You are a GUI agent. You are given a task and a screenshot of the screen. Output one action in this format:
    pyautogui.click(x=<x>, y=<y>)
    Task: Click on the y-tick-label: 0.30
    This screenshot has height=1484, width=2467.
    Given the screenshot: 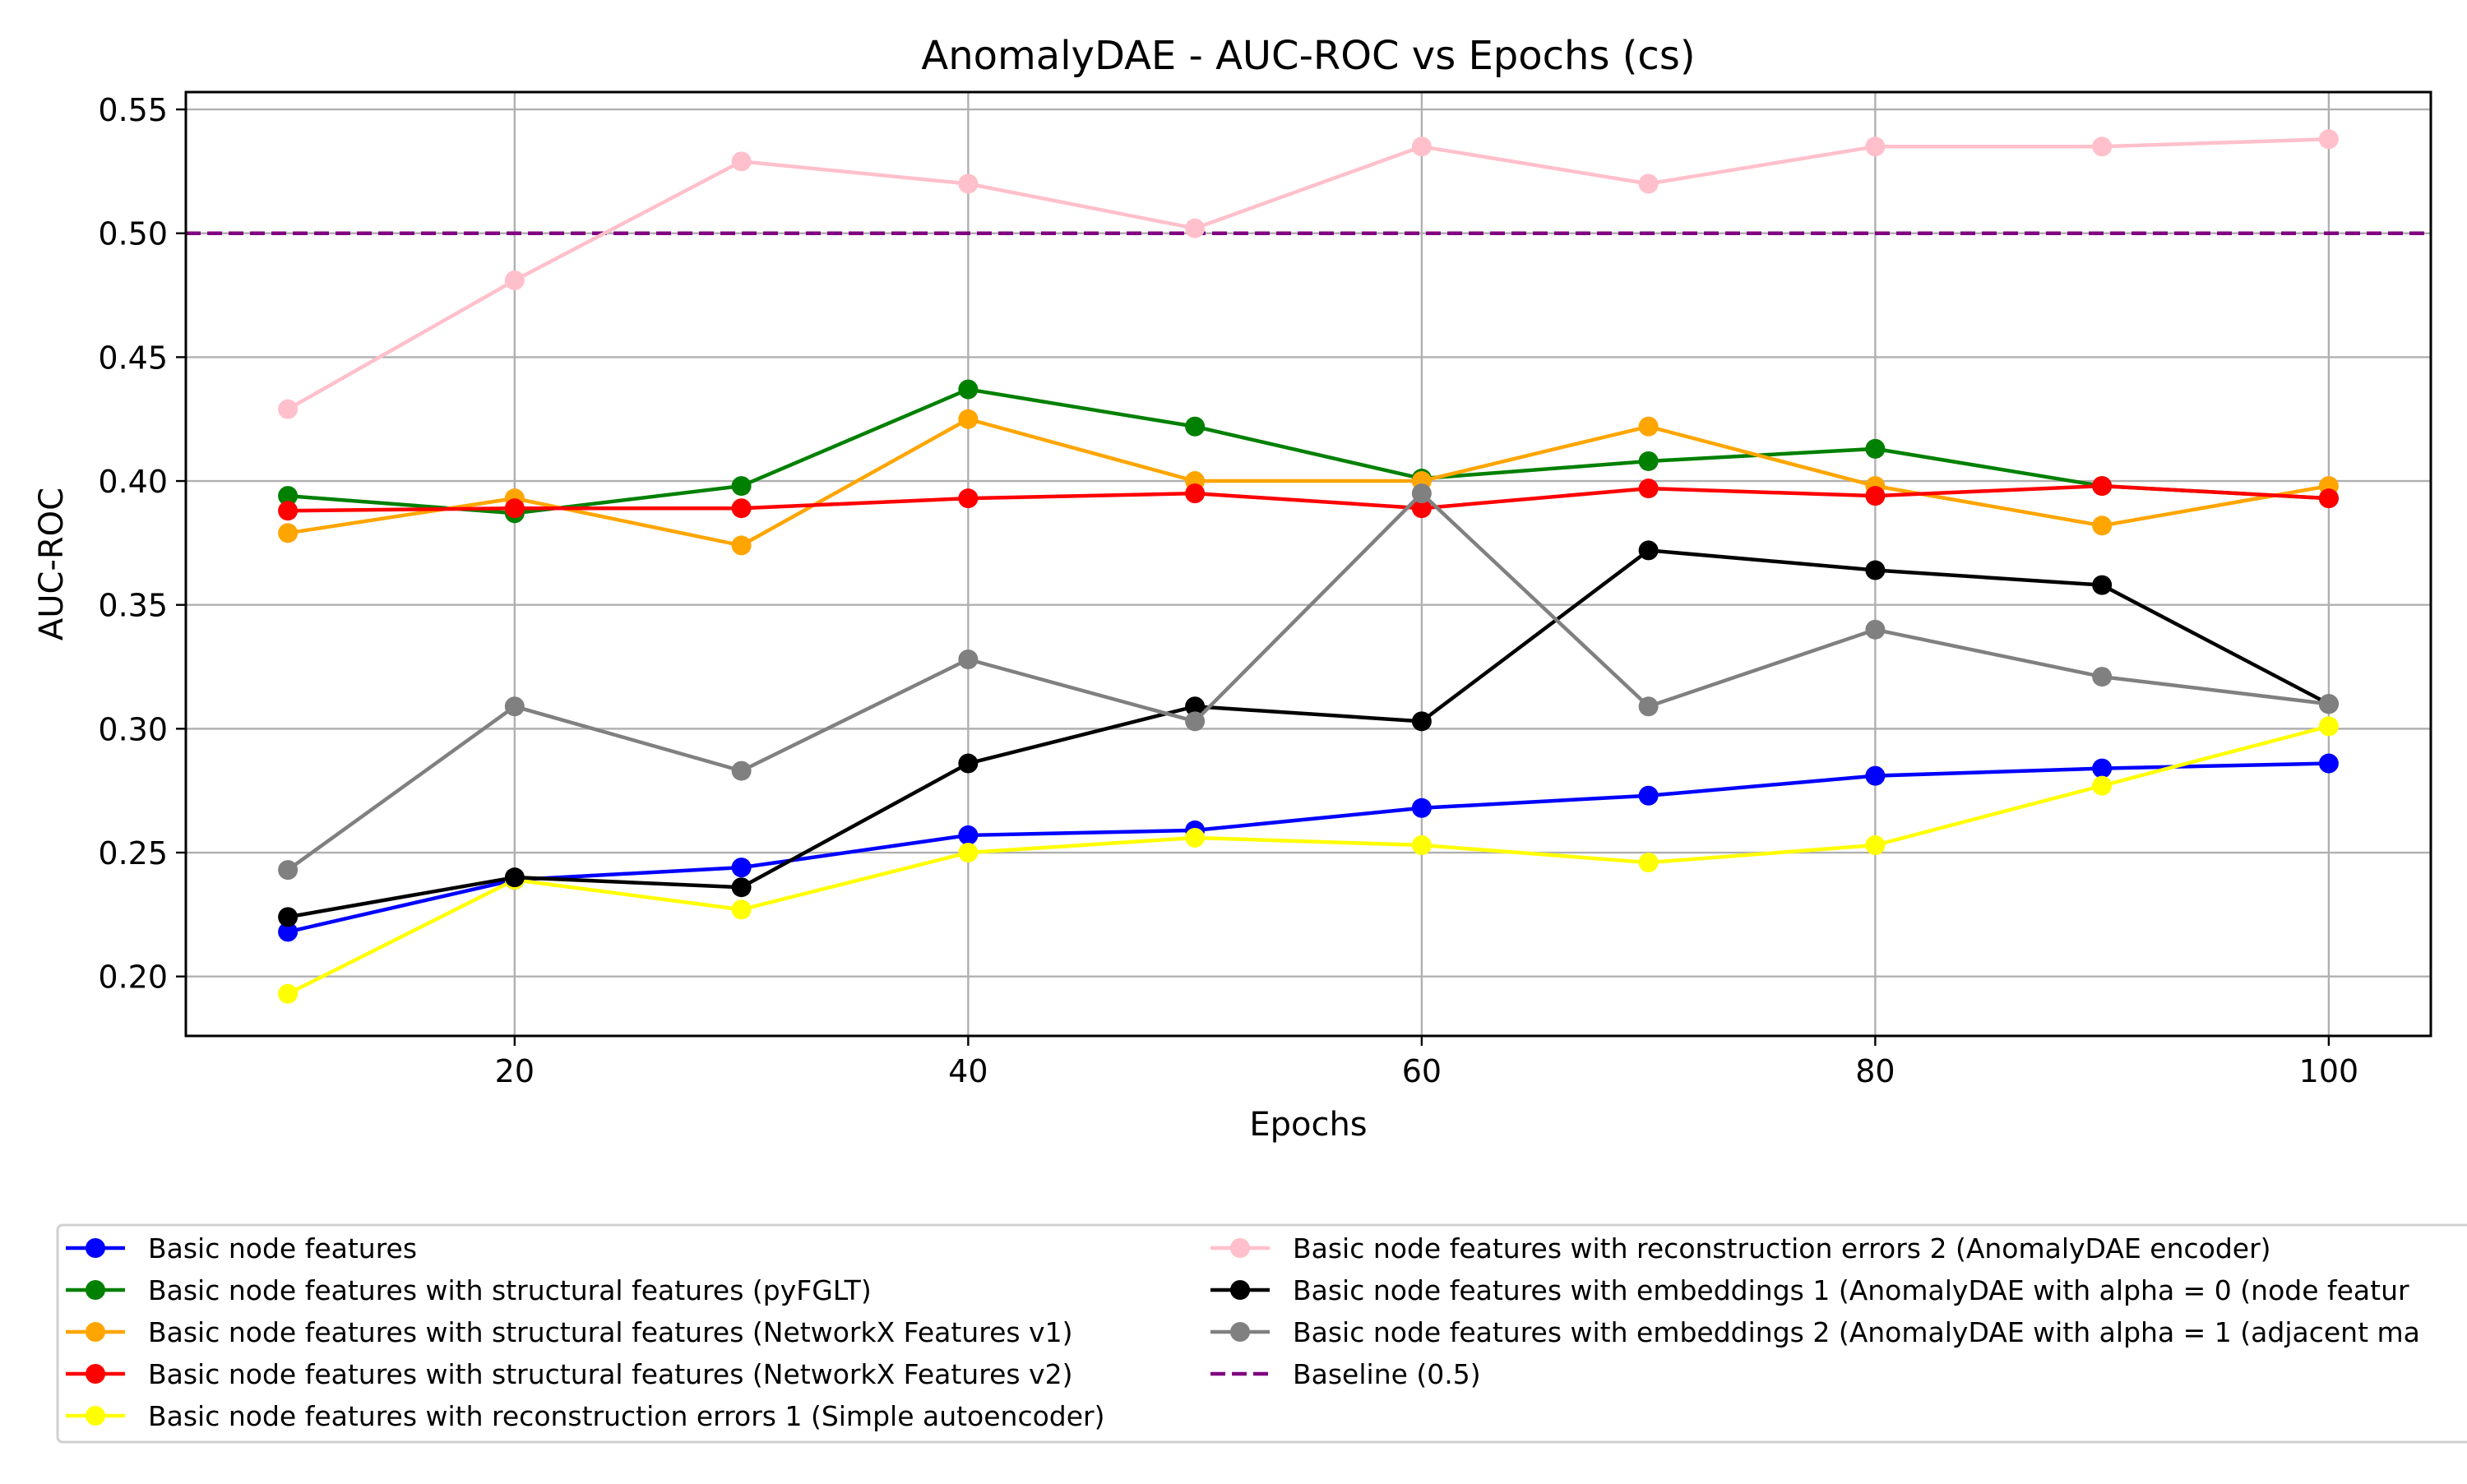 What is the action you would take?
    pyautogui.click(x=133, y=729)
    